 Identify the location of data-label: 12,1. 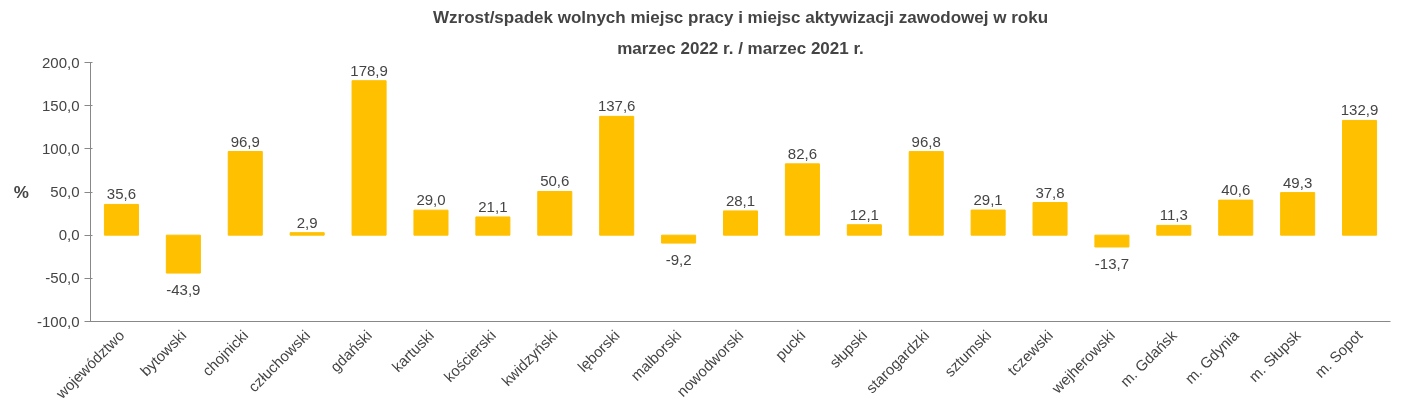
(864, 214).